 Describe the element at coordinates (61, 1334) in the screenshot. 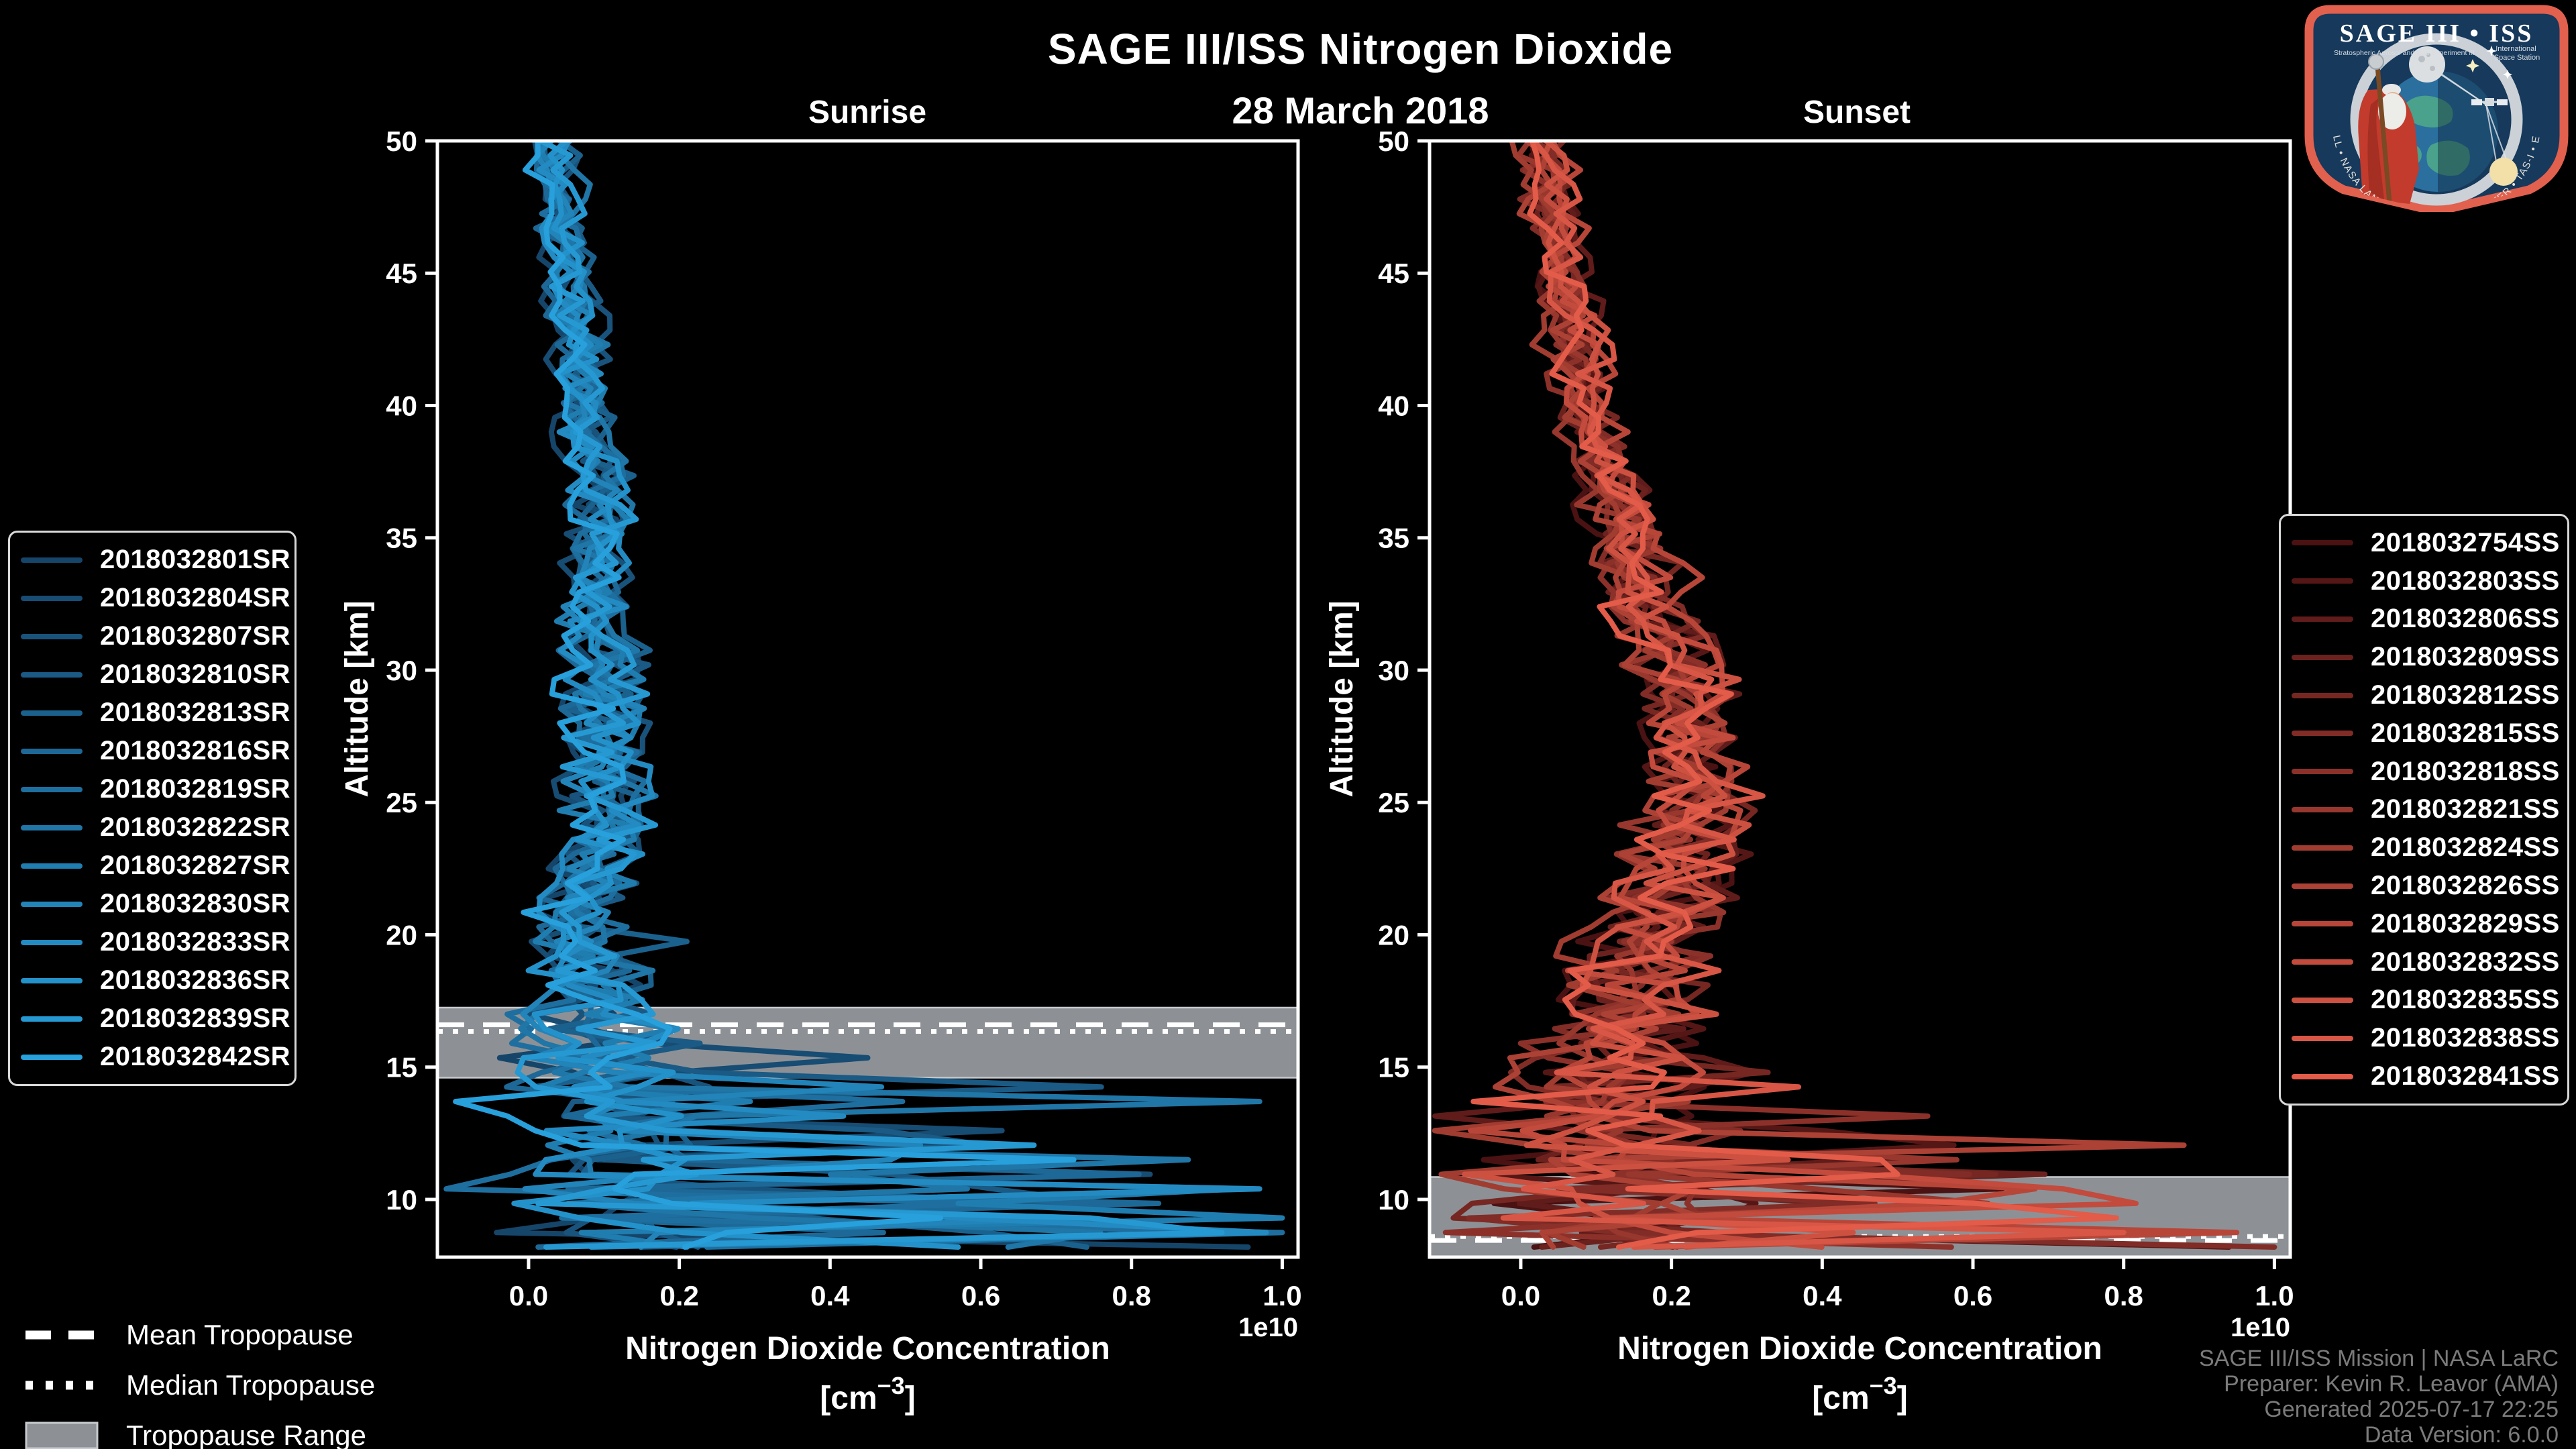

I see `dashed-line-swatch` at that location.